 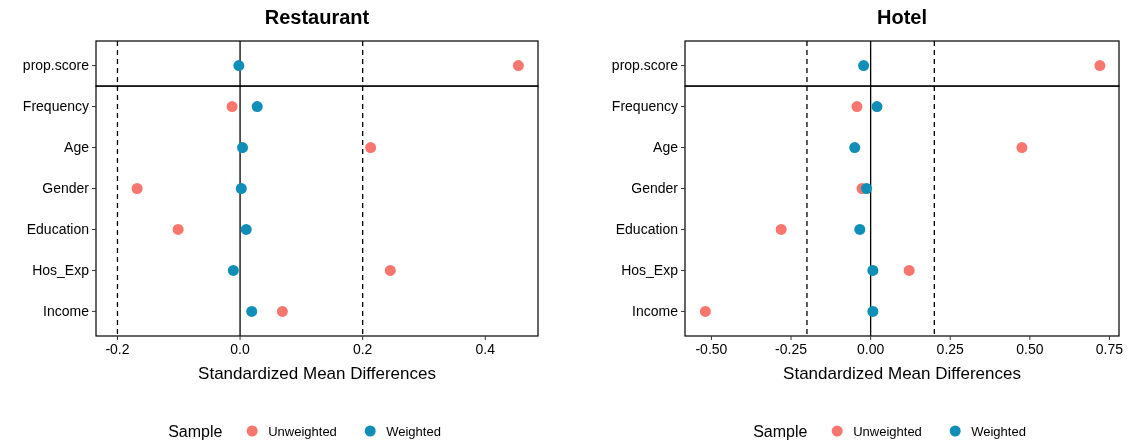 I want to click on x-tick-label: 0.50, so click(x=1030, y=349).